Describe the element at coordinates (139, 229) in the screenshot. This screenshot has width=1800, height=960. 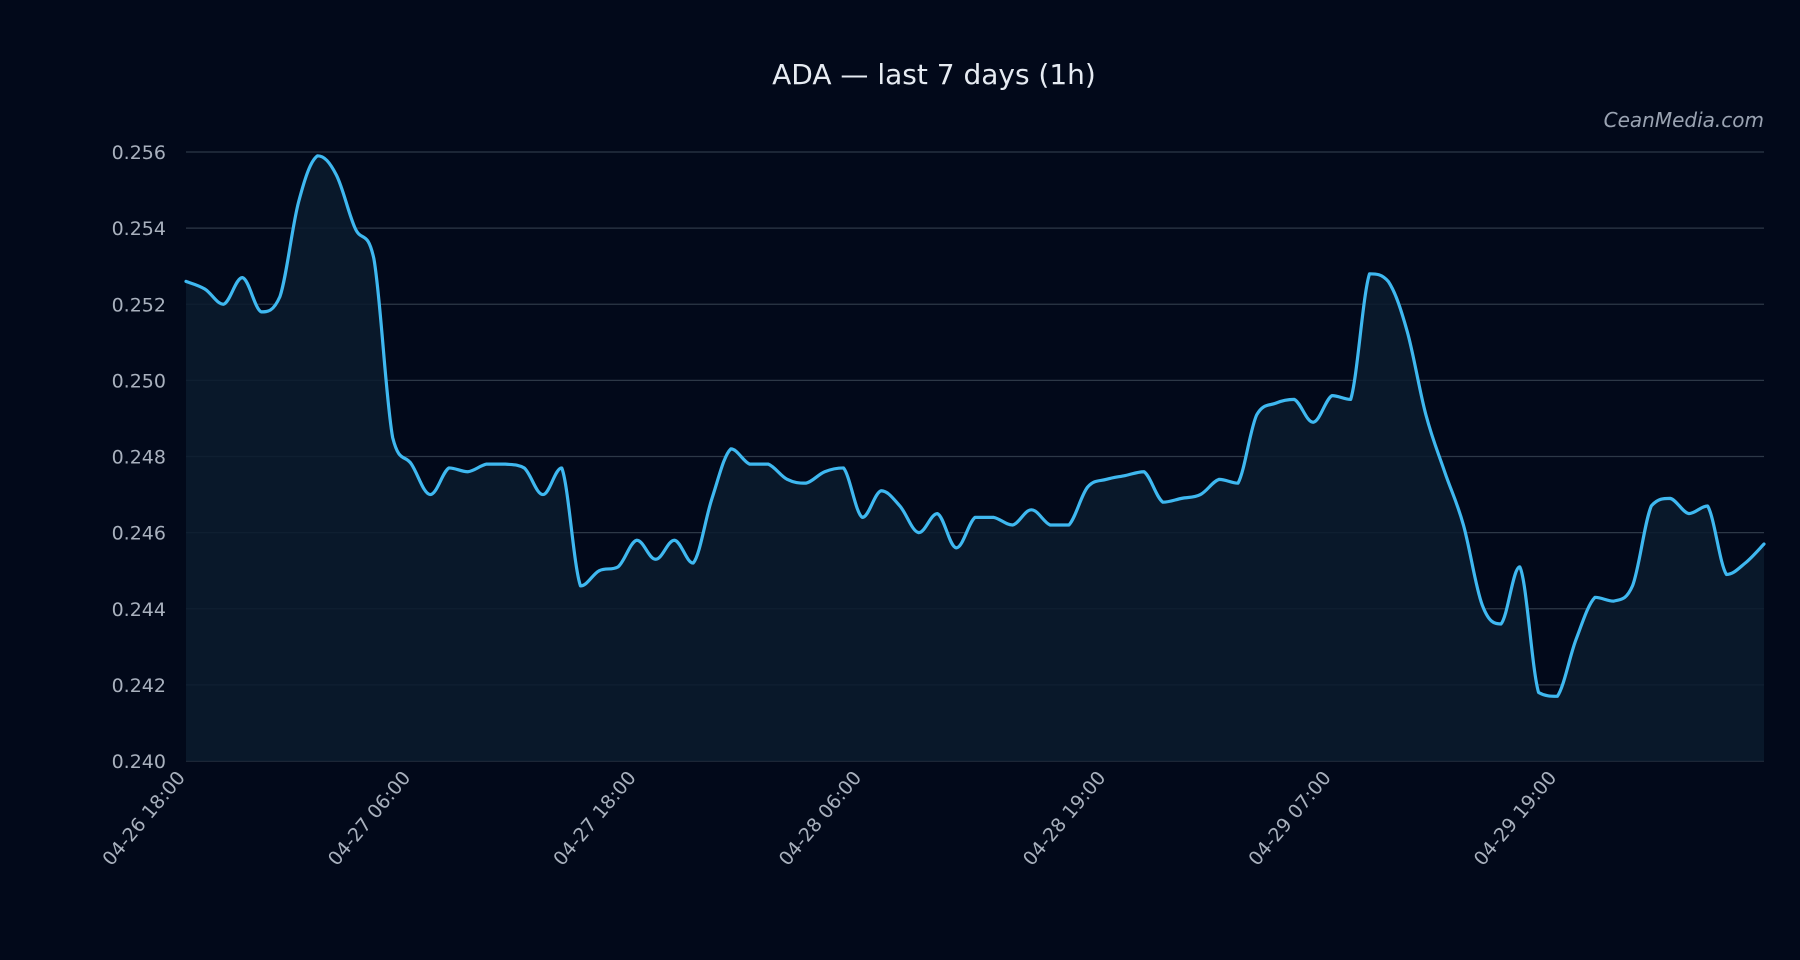
I see `y-tick-label: 0.254` at that location.